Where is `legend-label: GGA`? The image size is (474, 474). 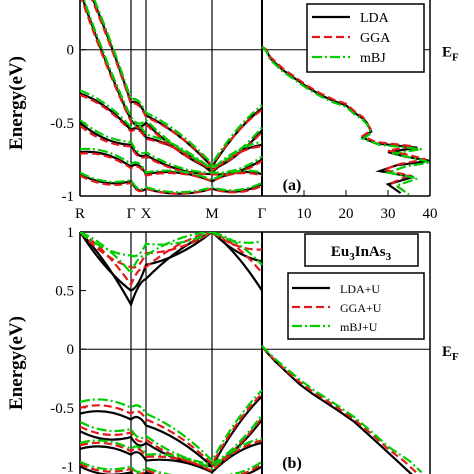 legend-label: GGA is located at coordinates (375, 38).